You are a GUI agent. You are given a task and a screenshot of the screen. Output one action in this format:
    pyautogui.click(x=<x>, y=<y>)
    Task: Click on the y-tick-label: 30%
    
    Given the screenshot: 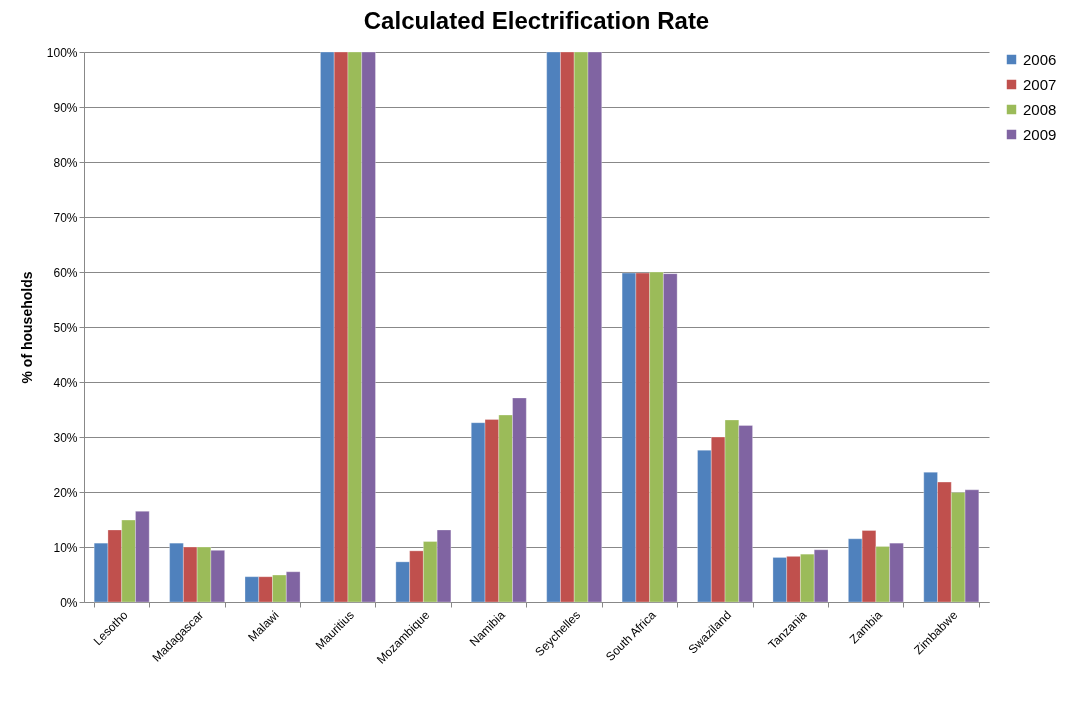 What is the action you would take?
    pyautogui.click(x=65, y=437)
    